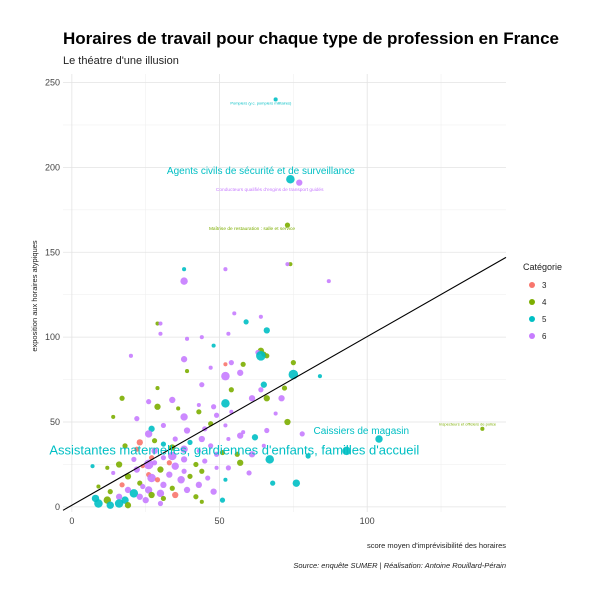 The height and width of the screenshot is (600, 600). What do you see at coordinates (52, 167) in the screenshot?
I see `y-tick-label: 200` at bounding box center [52, 167].